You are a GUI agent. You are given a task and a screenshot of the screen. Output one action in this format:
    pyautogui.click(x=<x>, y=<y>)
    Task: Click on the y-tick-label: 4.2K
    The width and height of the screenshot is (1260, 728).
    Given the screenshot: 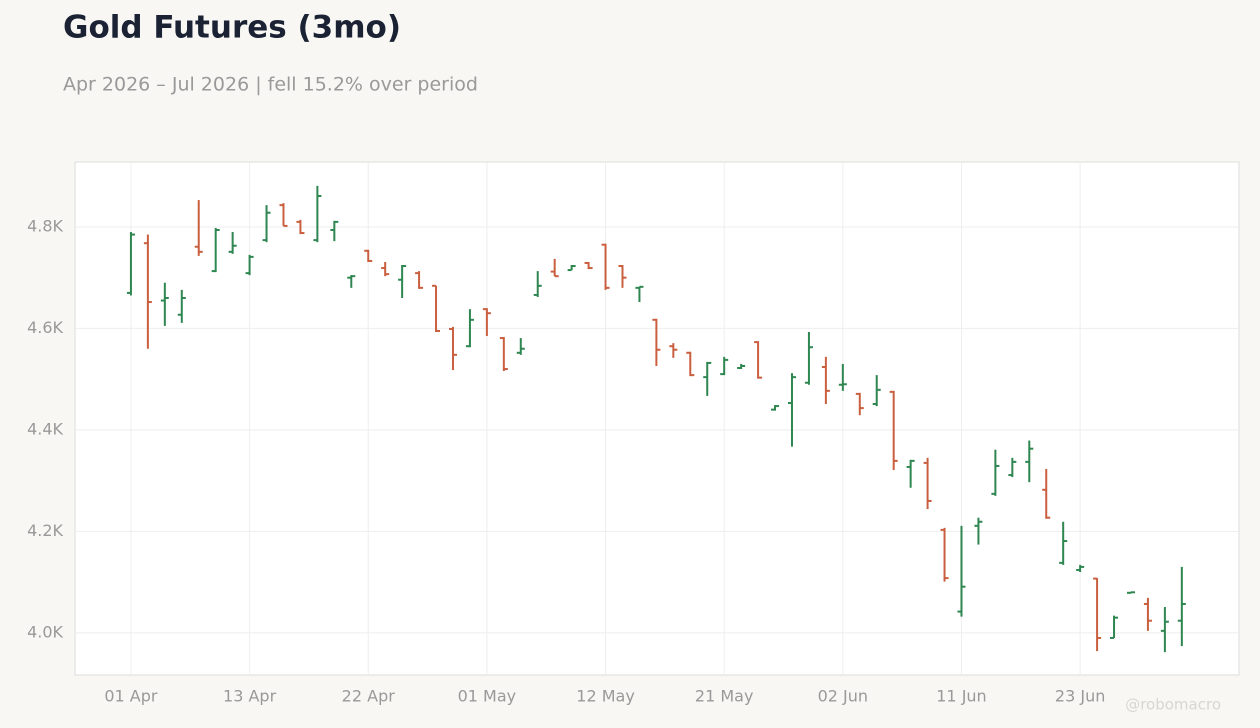 What is the action you would take?
    pyautogui.click(x=45, y=530)
    